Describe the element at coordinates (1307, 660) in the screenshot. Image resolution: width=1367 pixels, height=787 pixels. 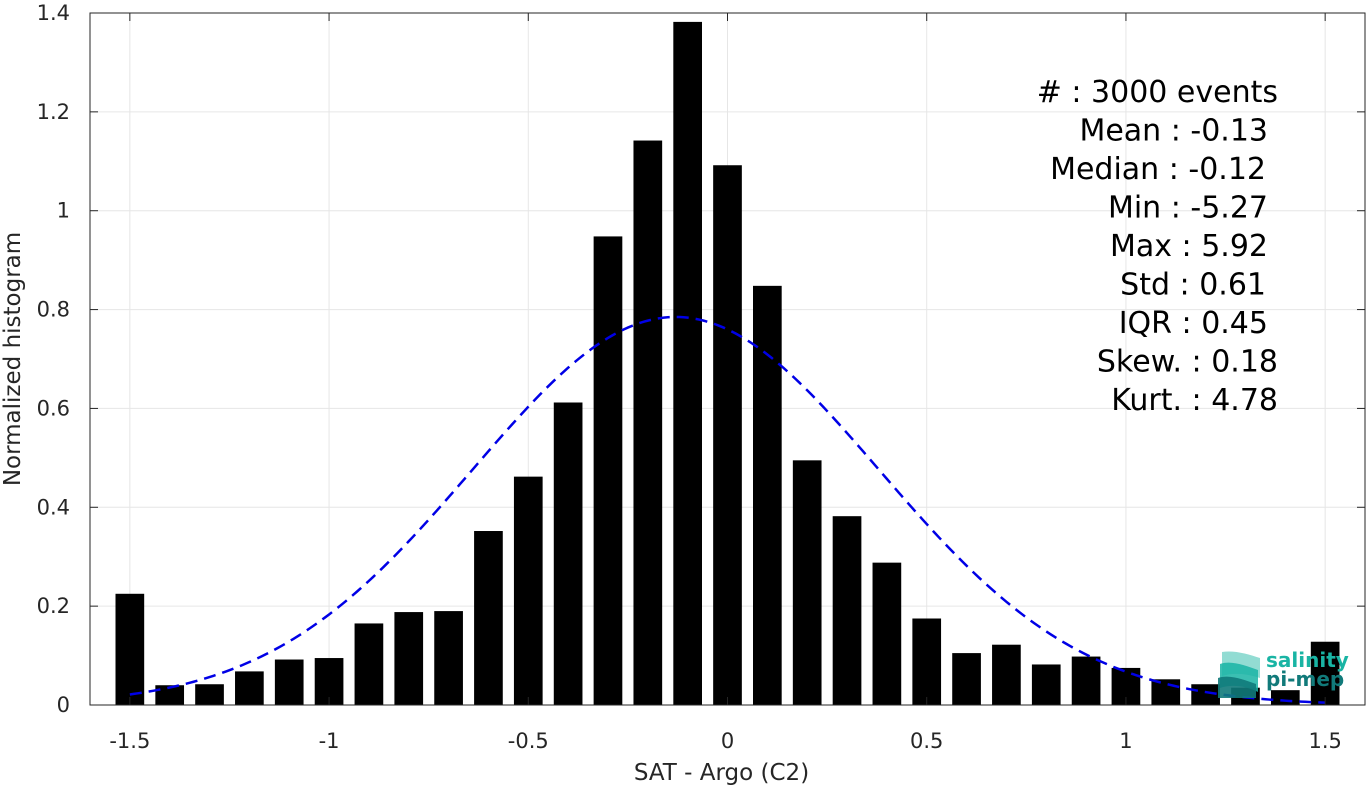
I see `logo-line1: salinity` at that location.